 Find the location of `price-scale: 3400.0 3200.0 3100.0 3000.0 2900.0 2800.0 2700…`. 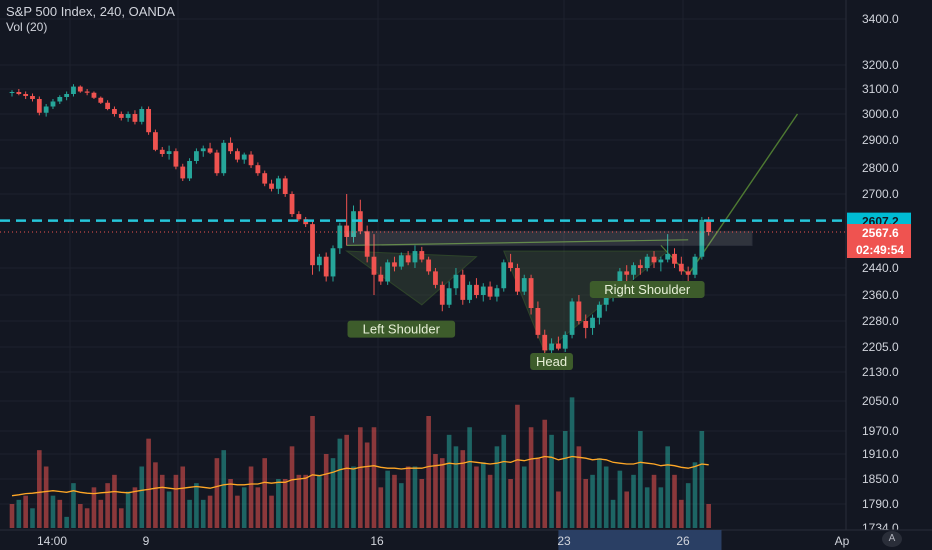

price-scale: 3400.0 3200.0 3100.0 3000.0 2900.0 2800.0 2700… is located at coordinates (888, 275).